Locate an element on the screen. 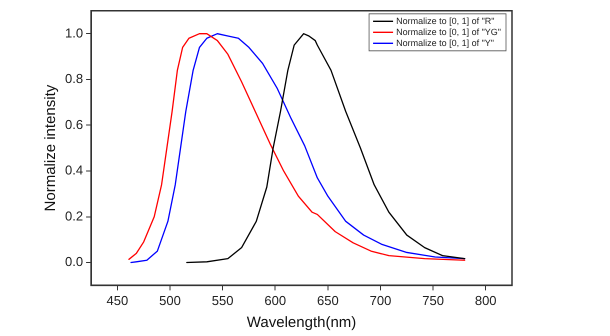 This screenshot has width=610, height=336. y-tick-label: 0.2 is located at coordinates (74, 216).